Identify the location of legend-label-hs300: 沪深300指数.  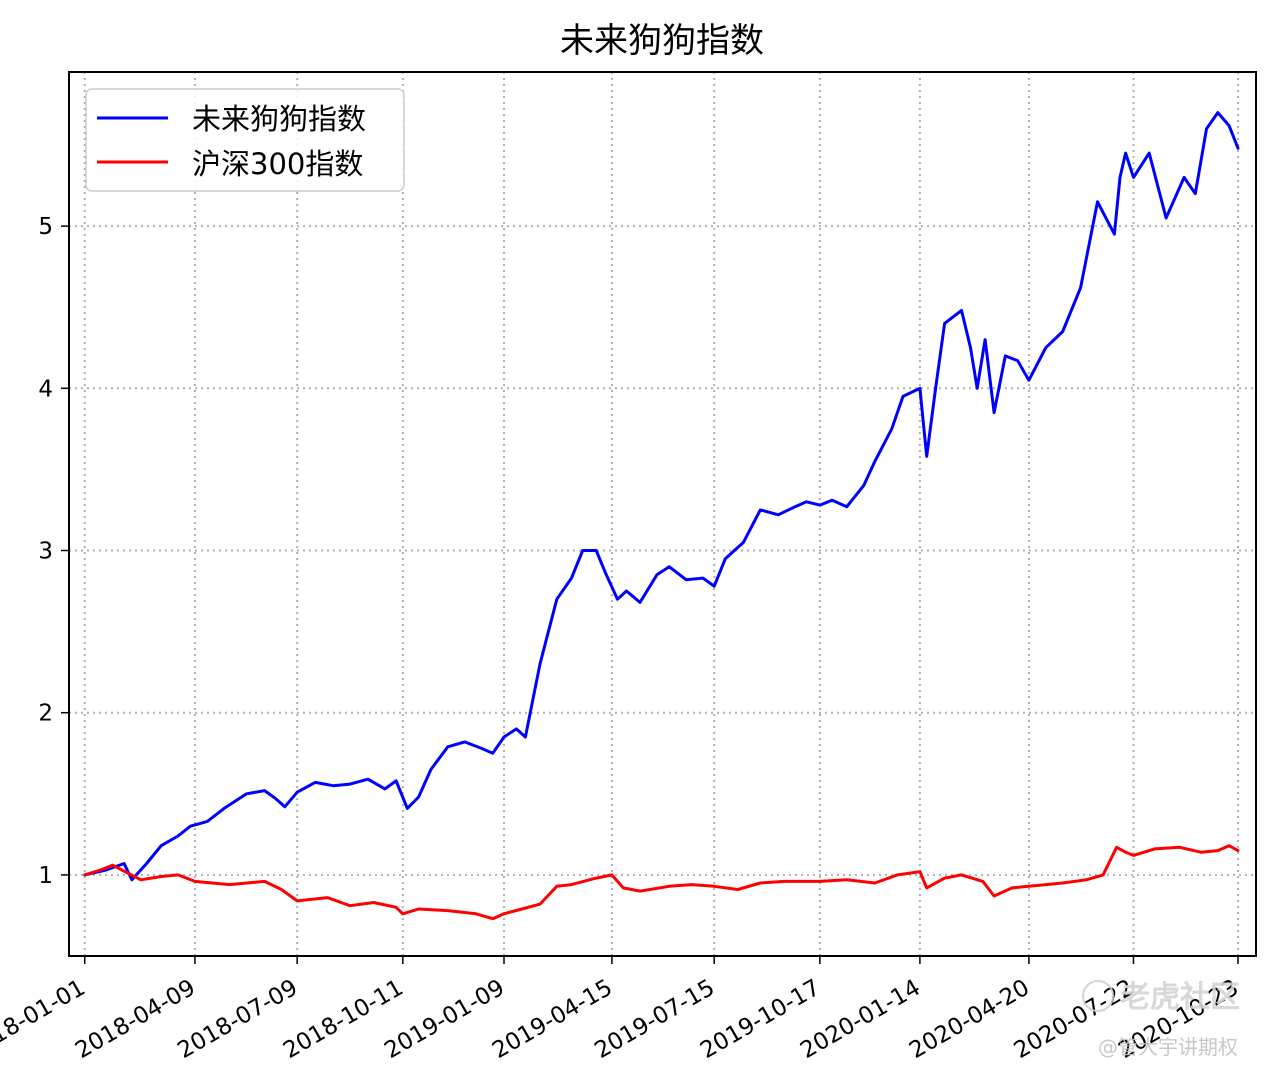
(277, 164).